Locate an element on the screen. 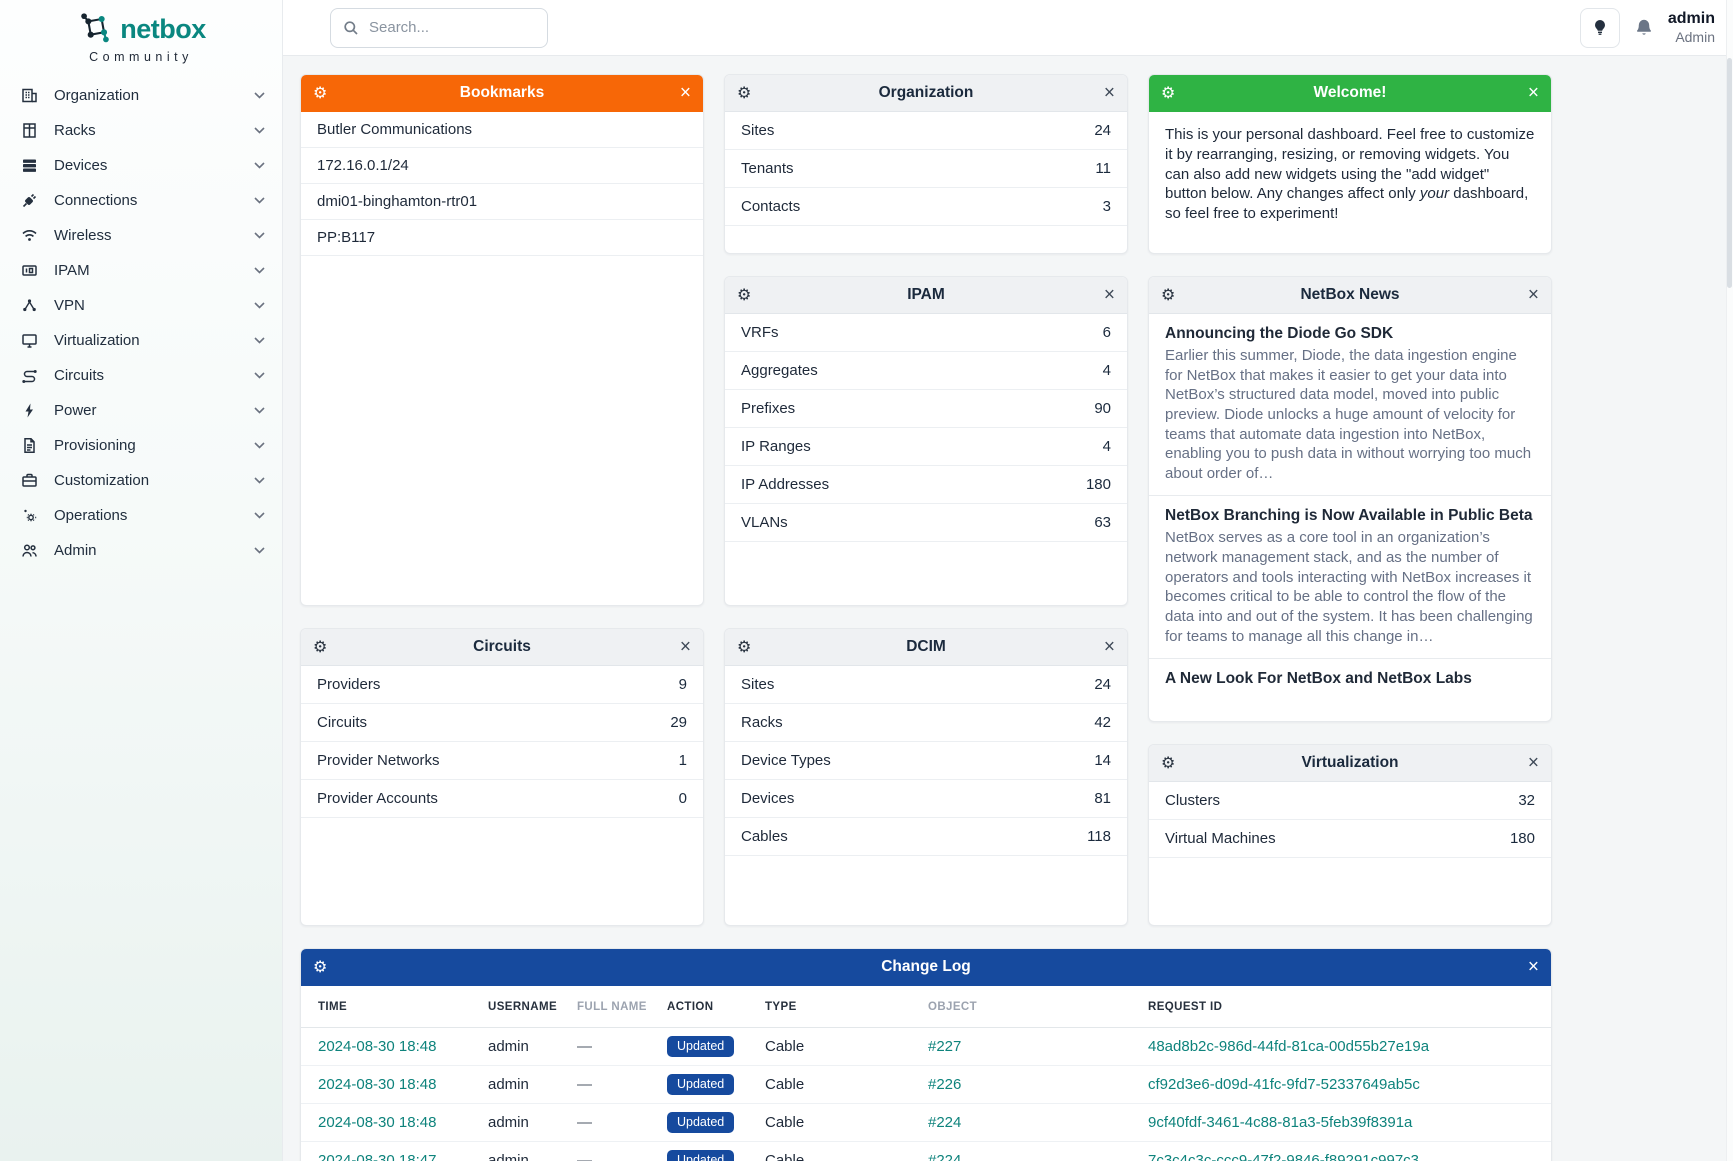  widget-title: IPAM is located at coordinates (926, 294).